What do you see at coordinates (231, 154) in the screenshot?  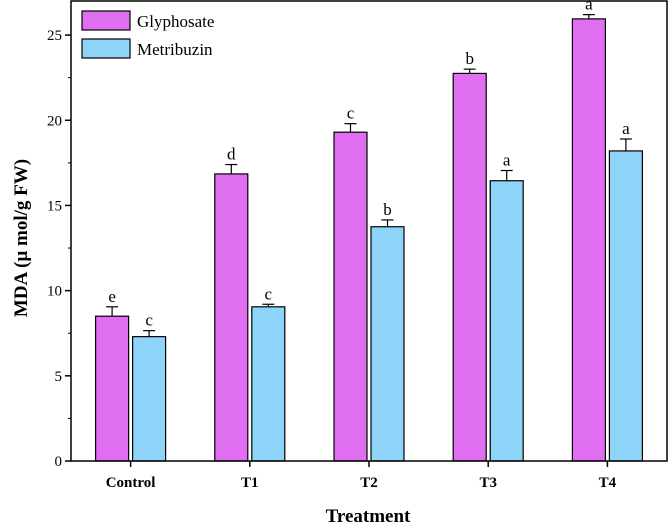 I see `significance-label: d` at bounding box center [231, 154].